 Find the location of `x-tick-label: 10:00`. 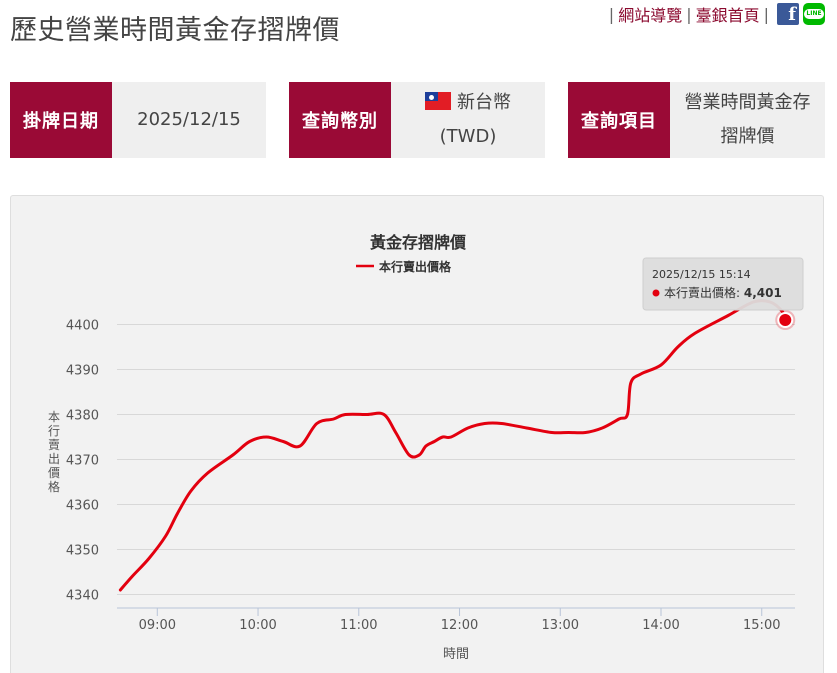

x-tick-label: 10:00 is located at coordinates (257, 625).